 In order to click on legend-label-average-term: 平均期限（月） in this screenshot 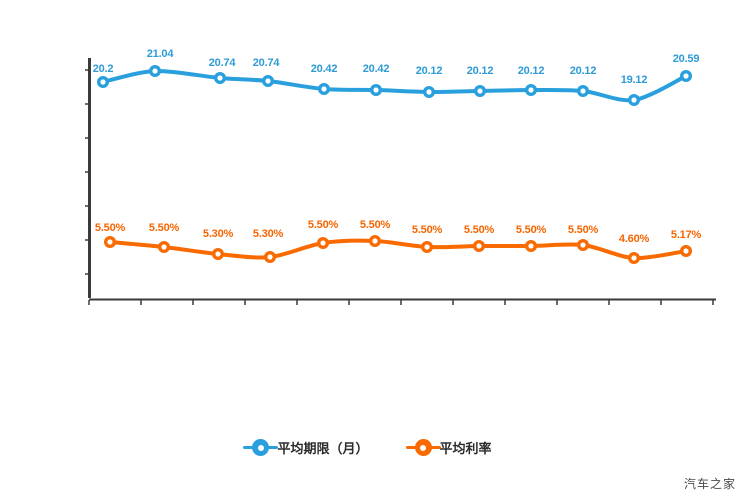, I will do `click(323, 448)`.